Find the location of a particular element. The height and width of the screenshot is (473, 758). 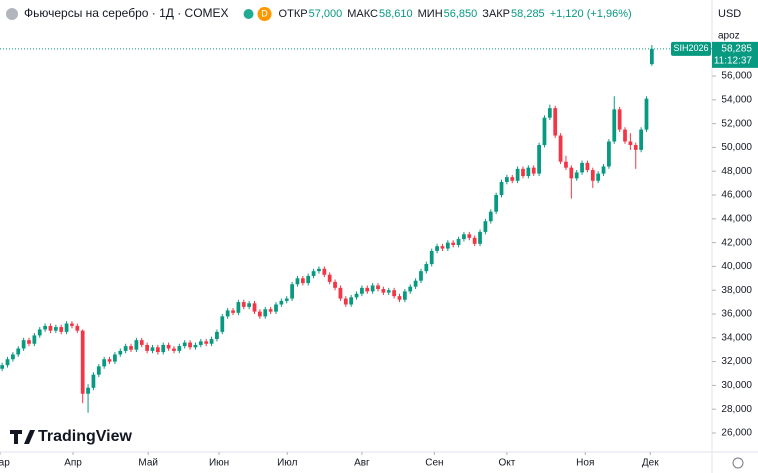

symbol-title: Фьючерсы на серебро · 1Д · COMEX is located at coordinates (126, 13).